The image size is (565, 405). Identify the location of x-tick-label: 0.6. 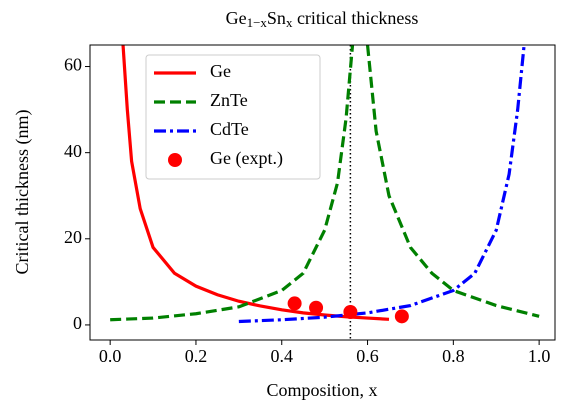
(367, 356).